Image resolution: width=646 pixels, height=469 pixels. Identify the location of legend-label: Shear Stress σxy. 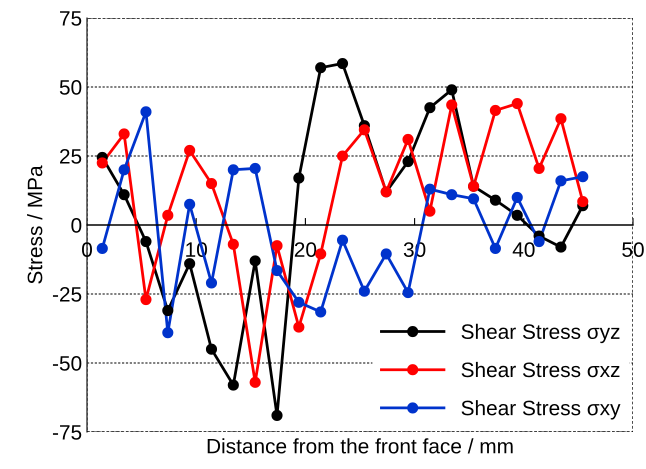
(541, 410).